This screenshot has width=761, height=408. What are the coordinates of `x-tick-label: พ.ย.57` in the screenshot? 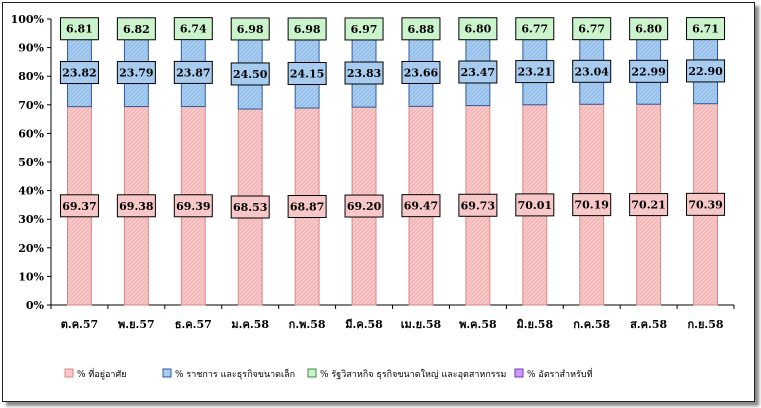 It's located at (136, 324).